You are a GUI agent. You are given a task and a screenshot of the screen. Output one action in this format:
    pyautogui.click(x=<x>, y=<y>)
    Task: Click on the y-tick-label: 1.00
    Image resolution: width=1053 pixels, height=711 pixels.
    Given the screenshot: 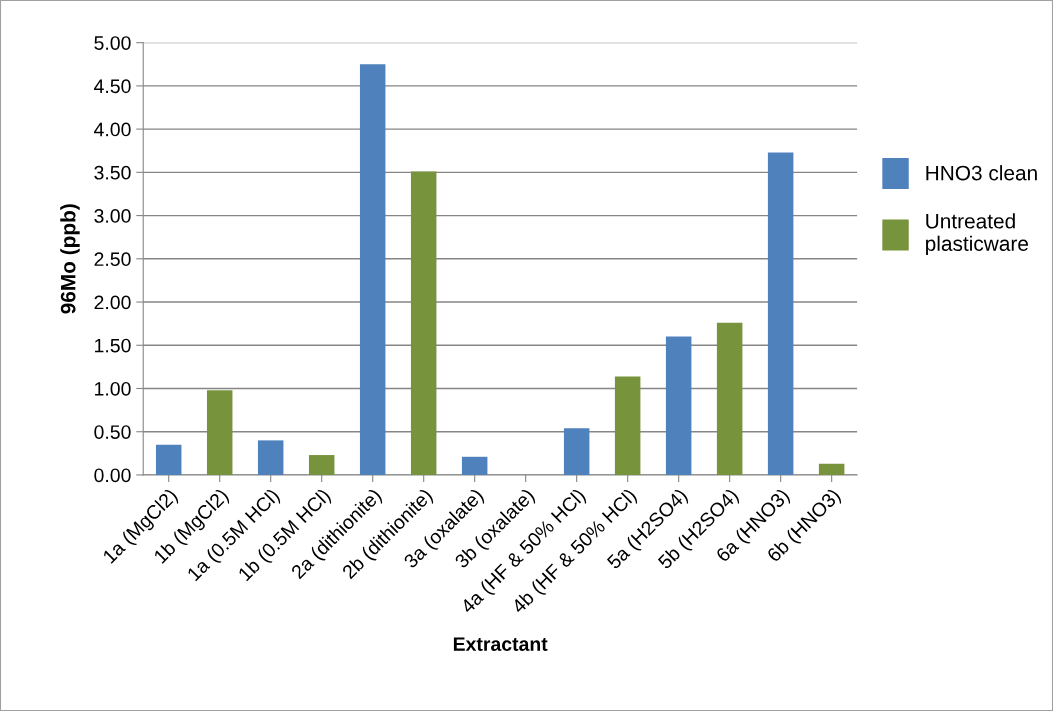 What is the action you would take?
    pyautogui.click(x=113, y=388)
    